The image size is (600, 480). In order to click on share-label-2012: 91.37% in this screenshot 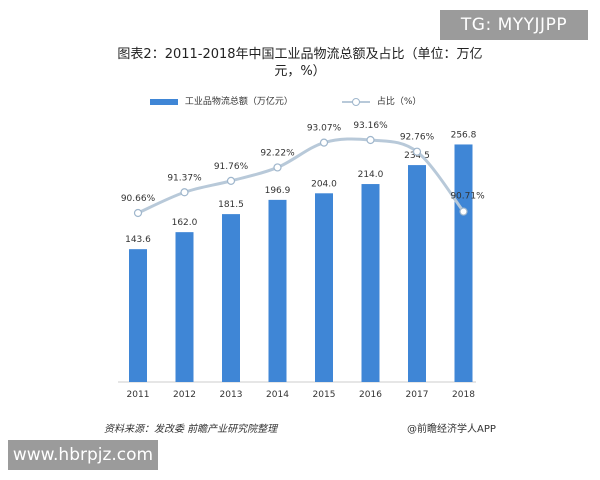, I will do `click(184, 178)`.